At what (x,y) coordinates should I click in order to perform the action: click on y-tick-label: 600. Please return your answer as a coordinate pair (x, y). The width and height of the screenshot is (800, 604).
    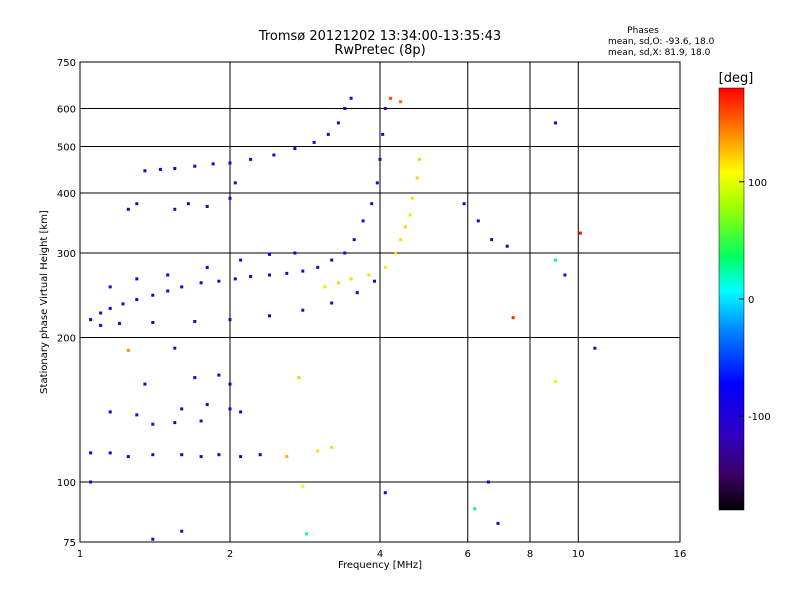
    Looking at the image, I should click on (66, 110).